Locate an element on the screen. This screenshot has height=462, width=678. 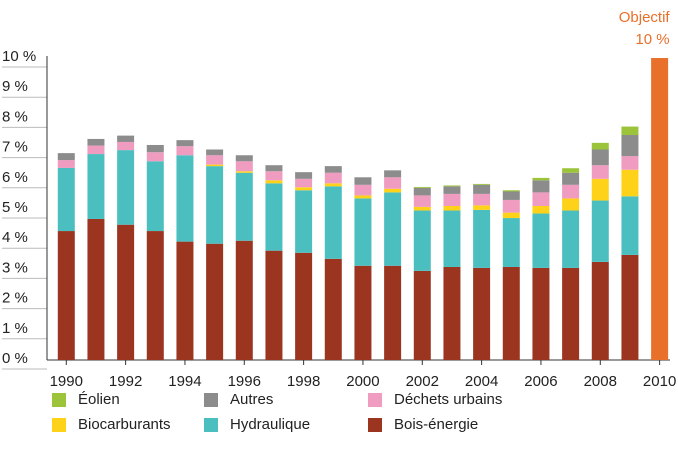
legend-label: Autres is located at coordinates (251, 399).